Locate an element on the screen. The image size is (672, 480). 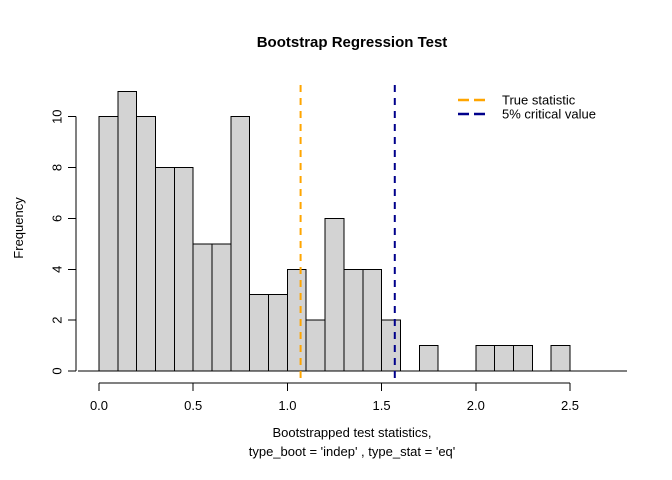
legend-label-true-statistic: True statistic is located at coordinates (539, 100).